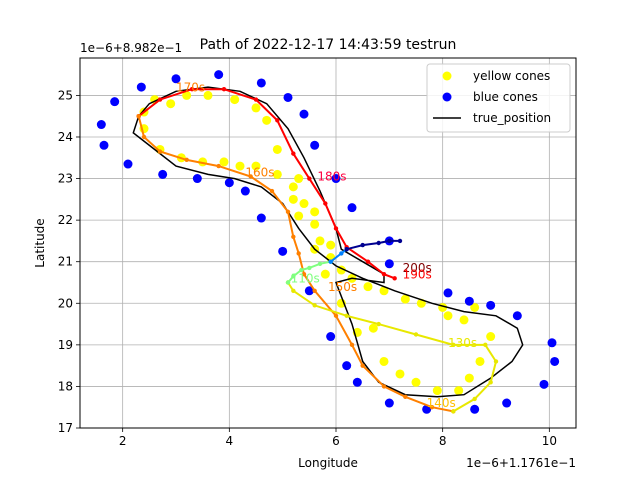  What do you see at coordinates (336, 441) in the screenshot?
I see `x-tick-label: 6` at bounding box center [336, 441].